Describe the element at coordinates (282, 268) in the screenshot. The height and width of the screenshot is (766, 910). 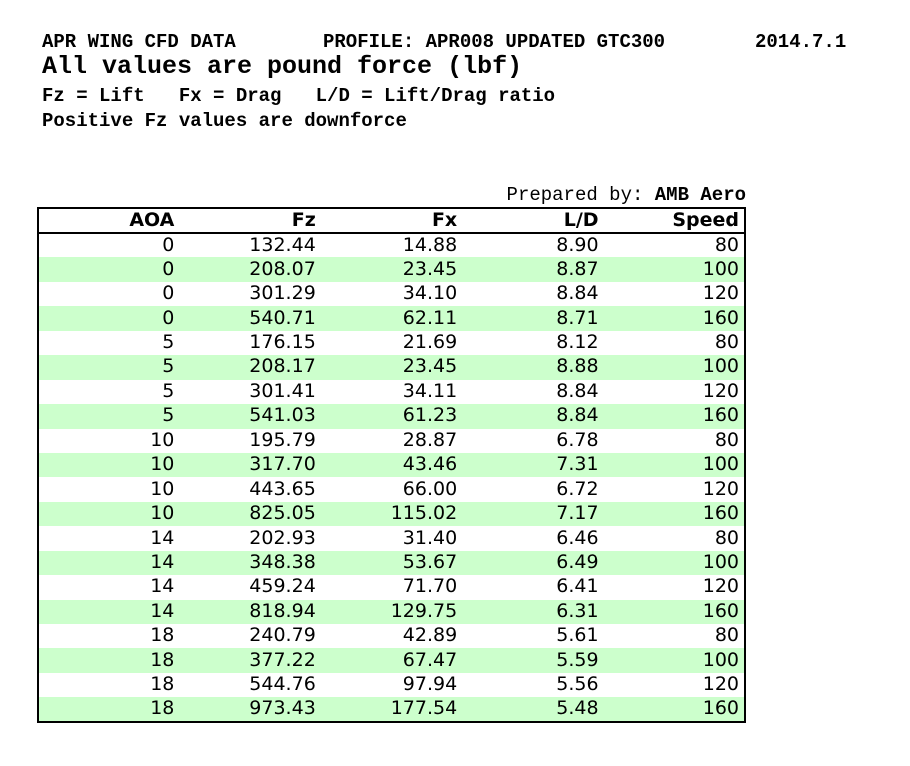
I see `table-cell: 208.07` at that location.